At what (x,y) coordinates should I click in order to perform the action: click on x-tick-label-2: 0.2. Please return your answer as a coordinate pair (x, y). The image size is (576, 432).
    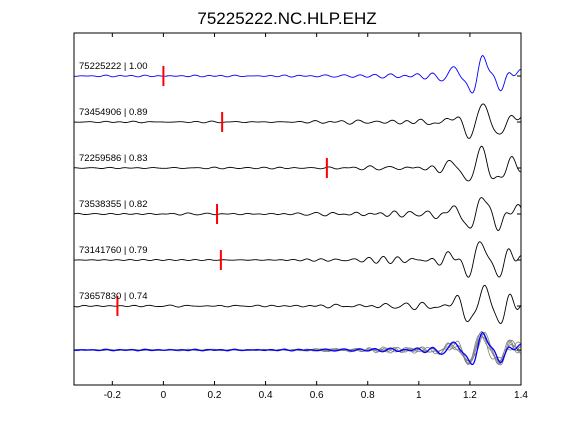
    Looking at the image, I should click on (215, 395).